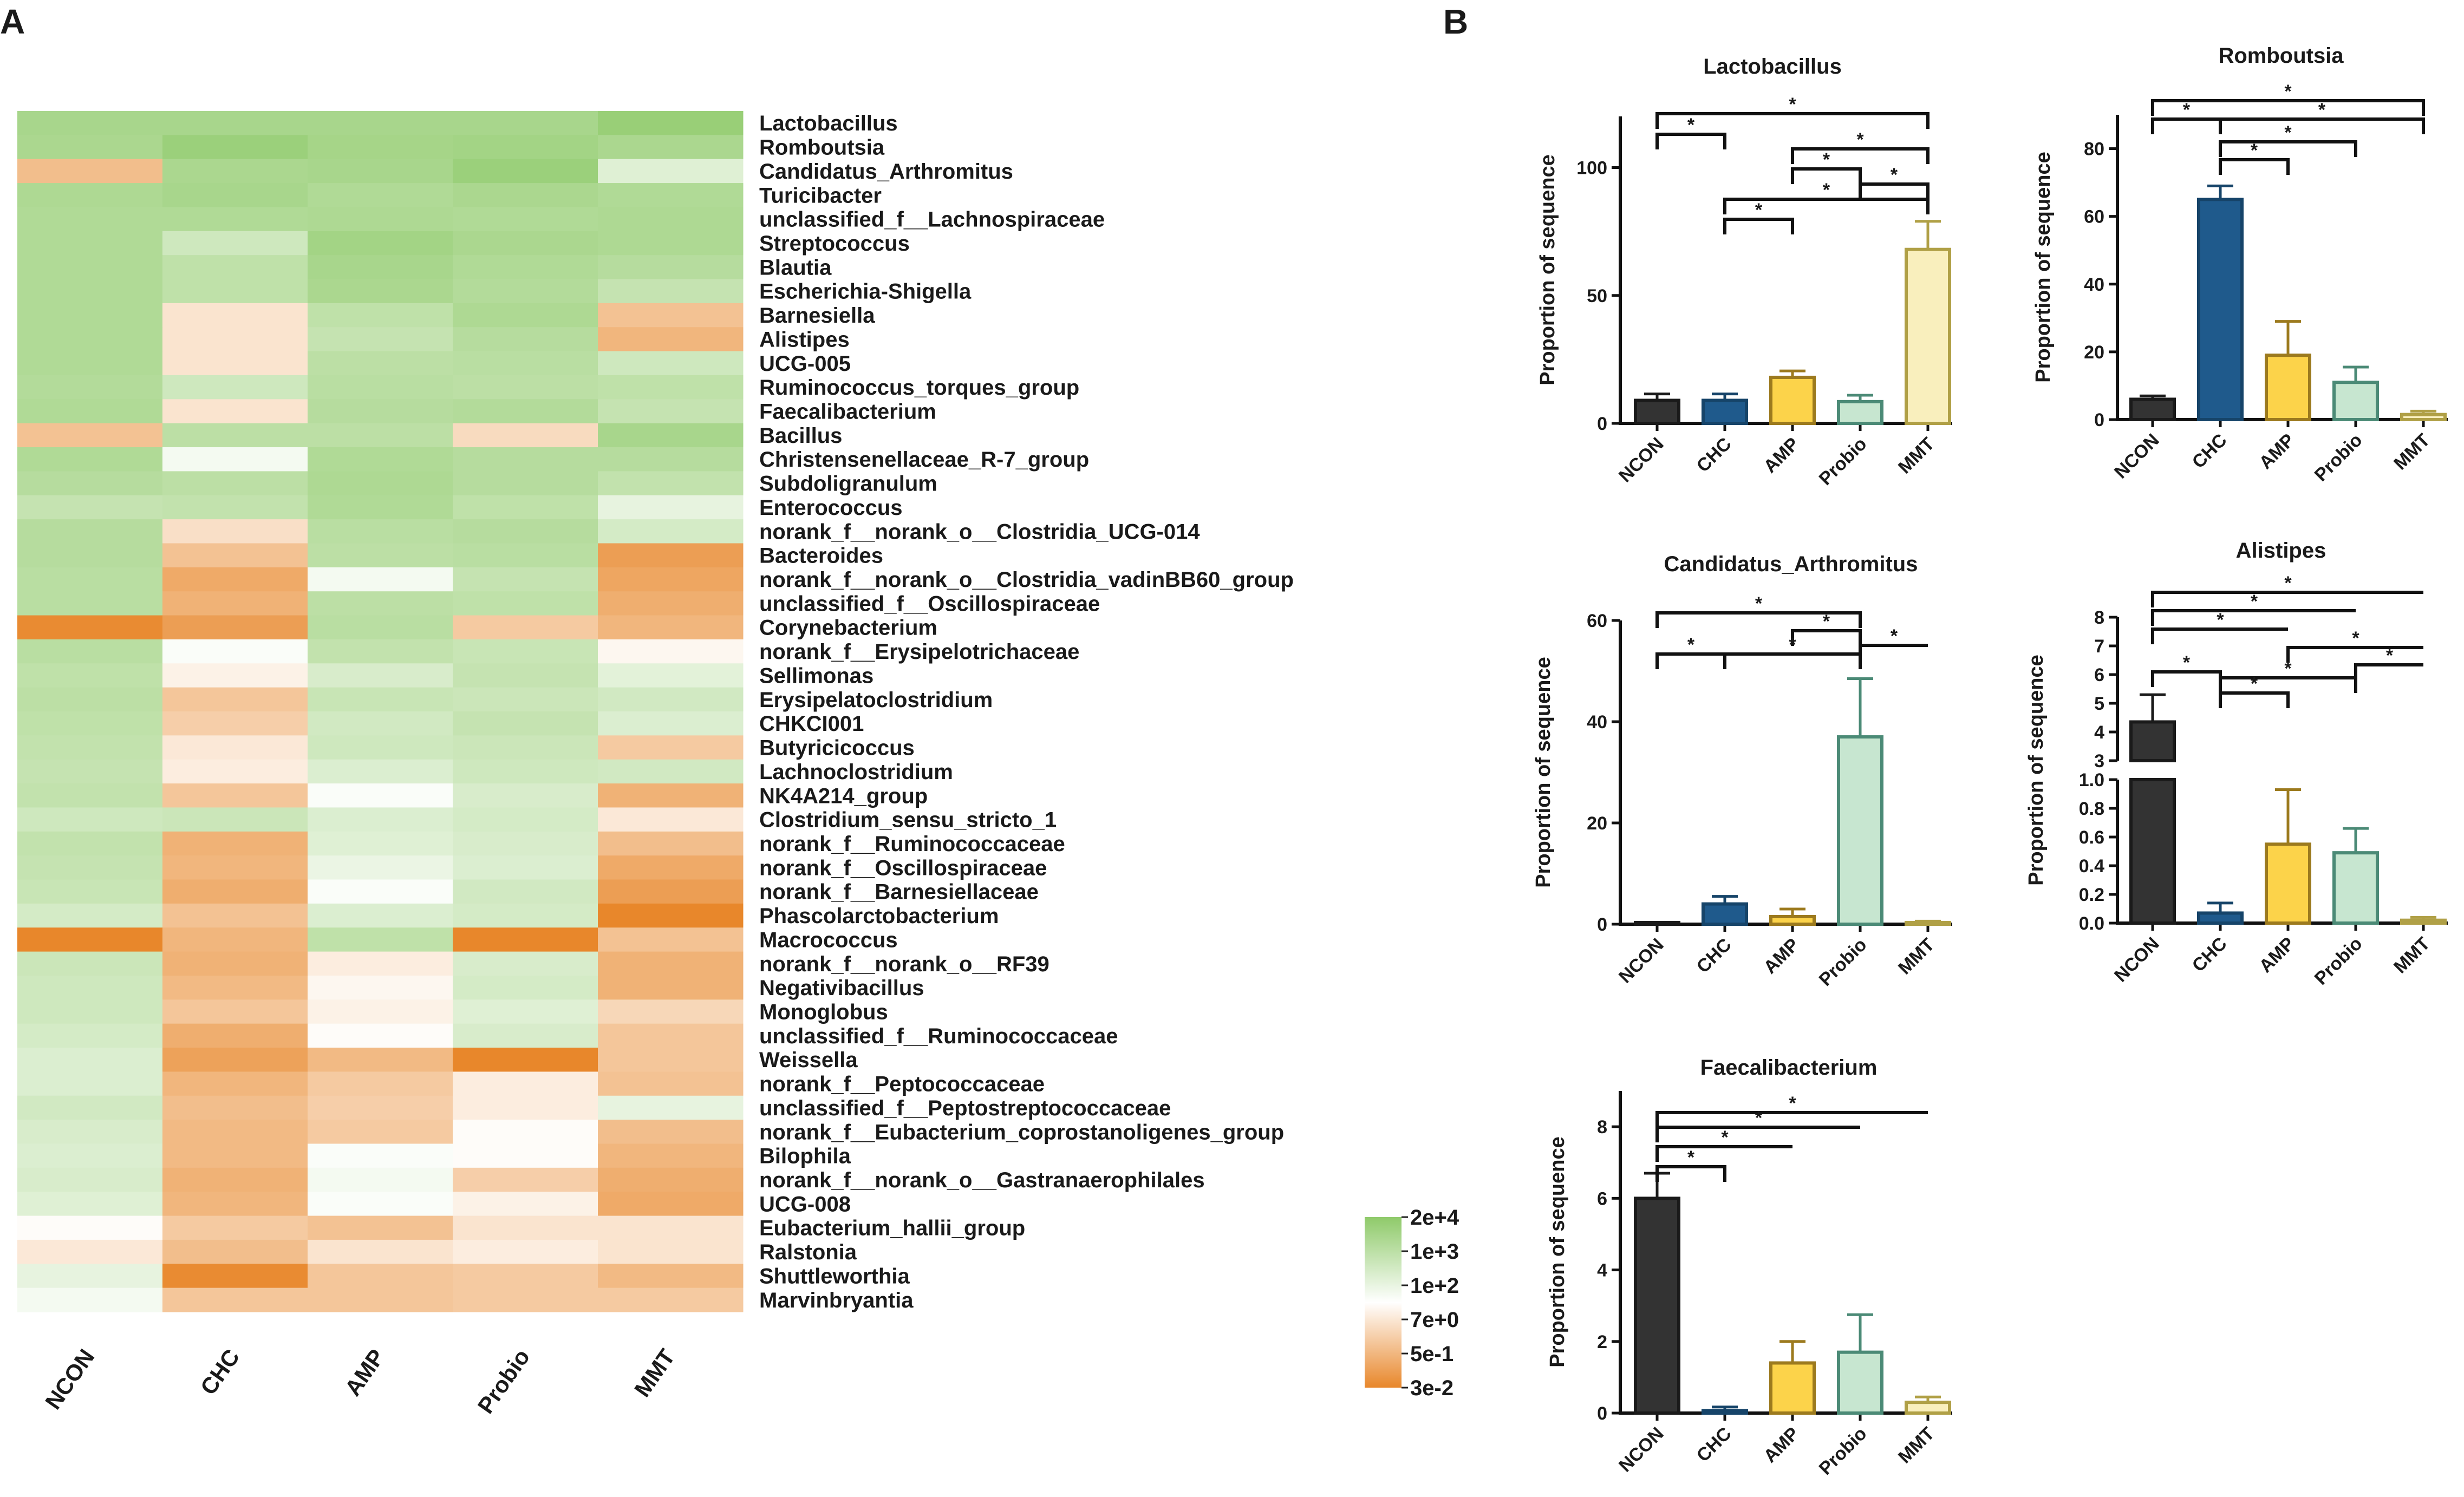 This screenshot has width=2464, height=1497. What do you see at coordinates (820, 195) in the screenshot?
I see `heatmap-row-label: Turicibacter` at bounding box center [820, 195].